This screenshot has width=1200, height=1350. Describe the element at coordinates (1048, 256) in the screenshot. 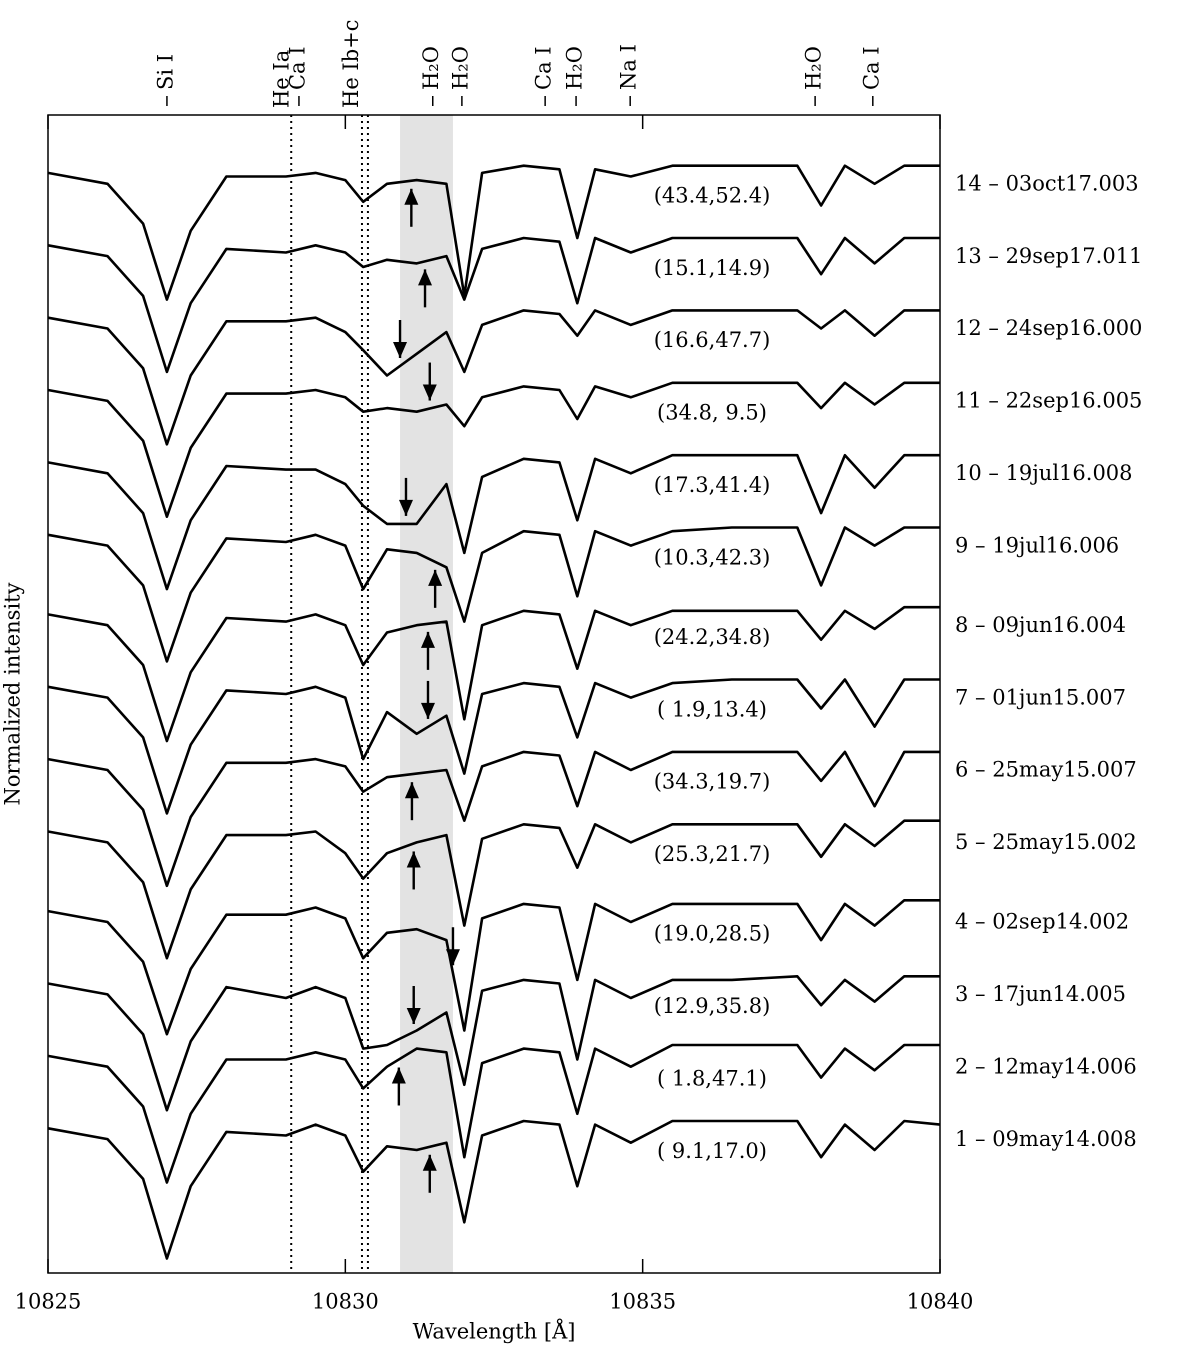

I see `series-label: 13 – 29sep17.011` at that location.